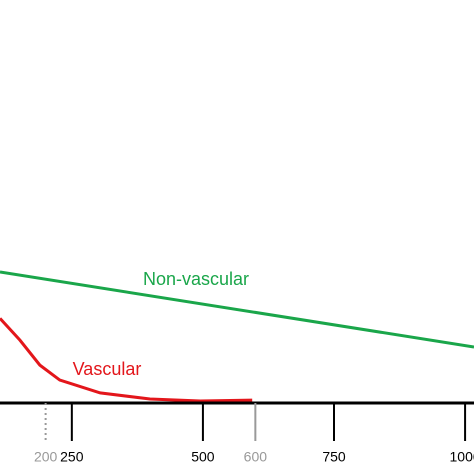  I want to click on series-label: Non-vascular, so click(196, 279).